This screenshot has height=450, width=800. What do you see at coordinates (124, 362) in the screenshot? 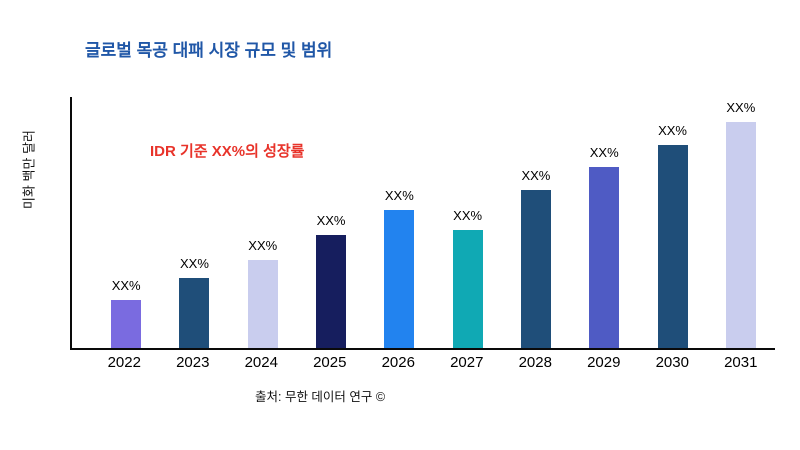
I see `x-tick-2022: 2022` at bounding box center [124, 362].